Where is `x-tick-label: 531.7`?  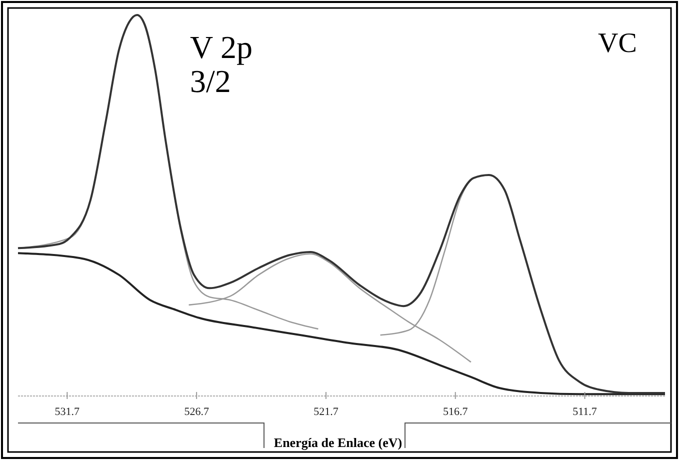 x-tick-label: 531.7 is located at coordinates (67, 412).